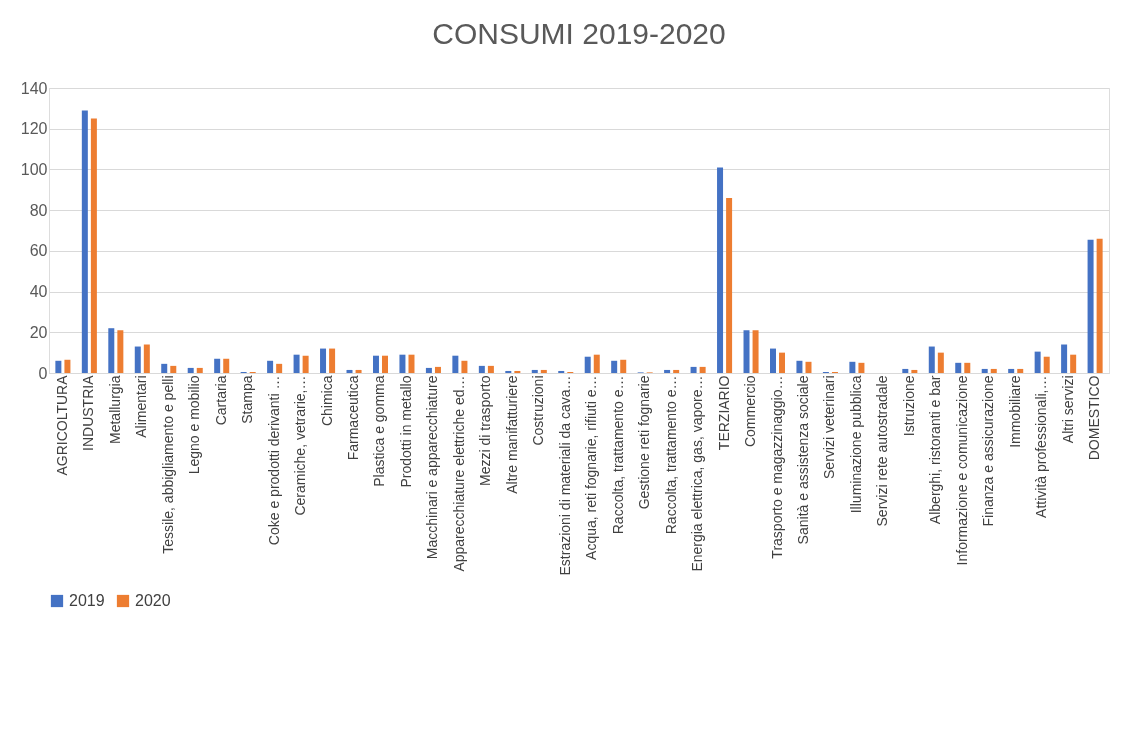 The width and height of the screenshot is (1146, 744). I want to click on x-tick-label: Farmaceutica, so click(353, 418).